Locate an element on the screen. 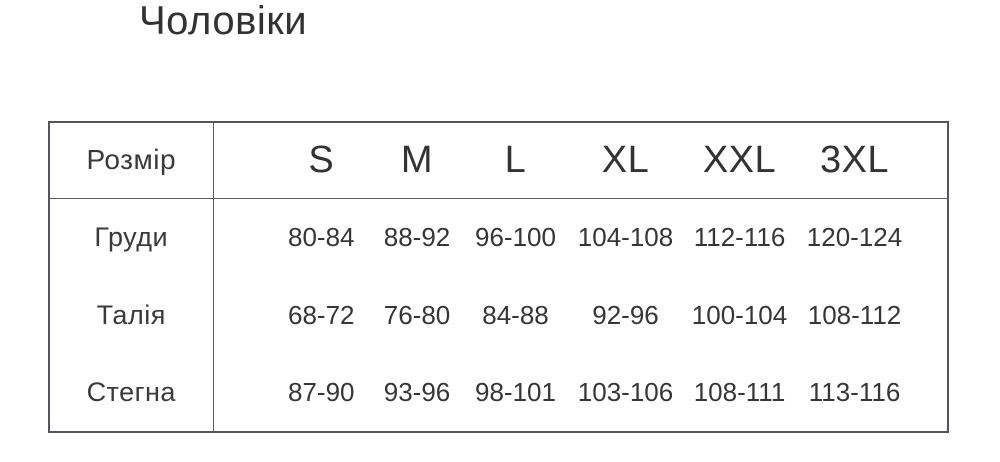 The height and width of the screenshot is (462, 1000). cell-waist-l: 84-88 is located at coordinates (515, 314).